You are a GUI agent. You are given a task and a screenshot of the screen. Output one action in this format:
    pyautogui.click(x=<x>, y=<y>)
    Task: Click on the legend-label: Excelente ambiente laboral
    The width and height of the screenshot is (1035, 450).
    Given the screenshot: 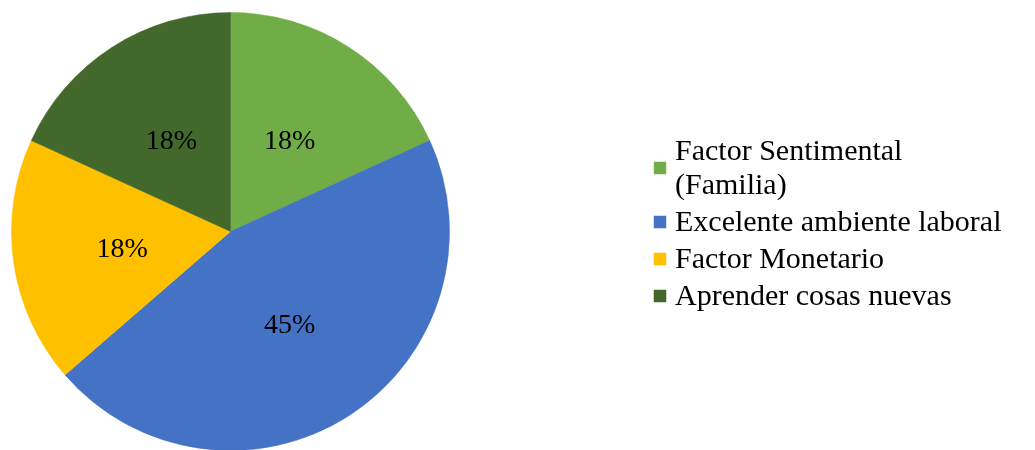 What is the action you would take?
    pyautogui.click(x=838, y=221)
    